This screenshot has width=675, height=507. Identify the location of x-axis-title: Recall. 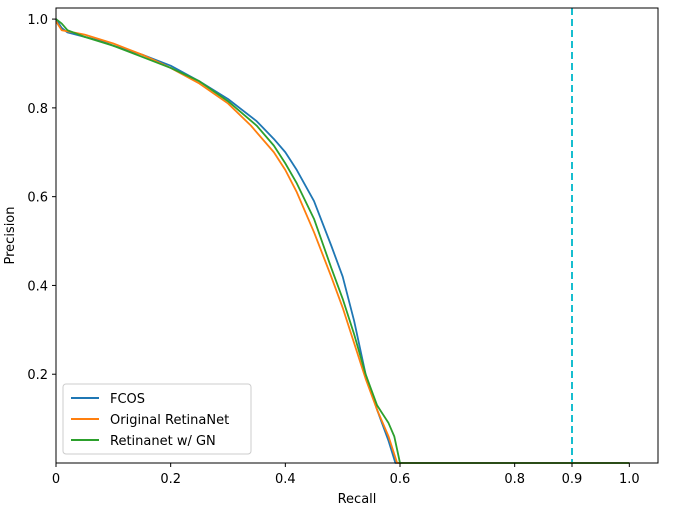
(357, 499).